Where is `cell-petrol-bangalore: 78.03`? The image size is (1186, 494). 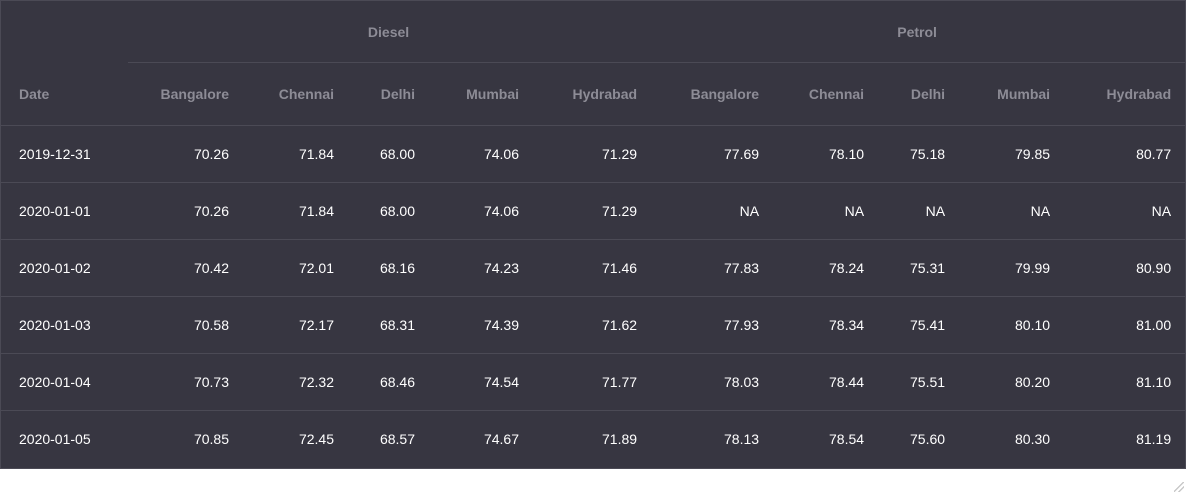 cell-petrol-bangalore: 78.03 is located at coordinates (712, 382).